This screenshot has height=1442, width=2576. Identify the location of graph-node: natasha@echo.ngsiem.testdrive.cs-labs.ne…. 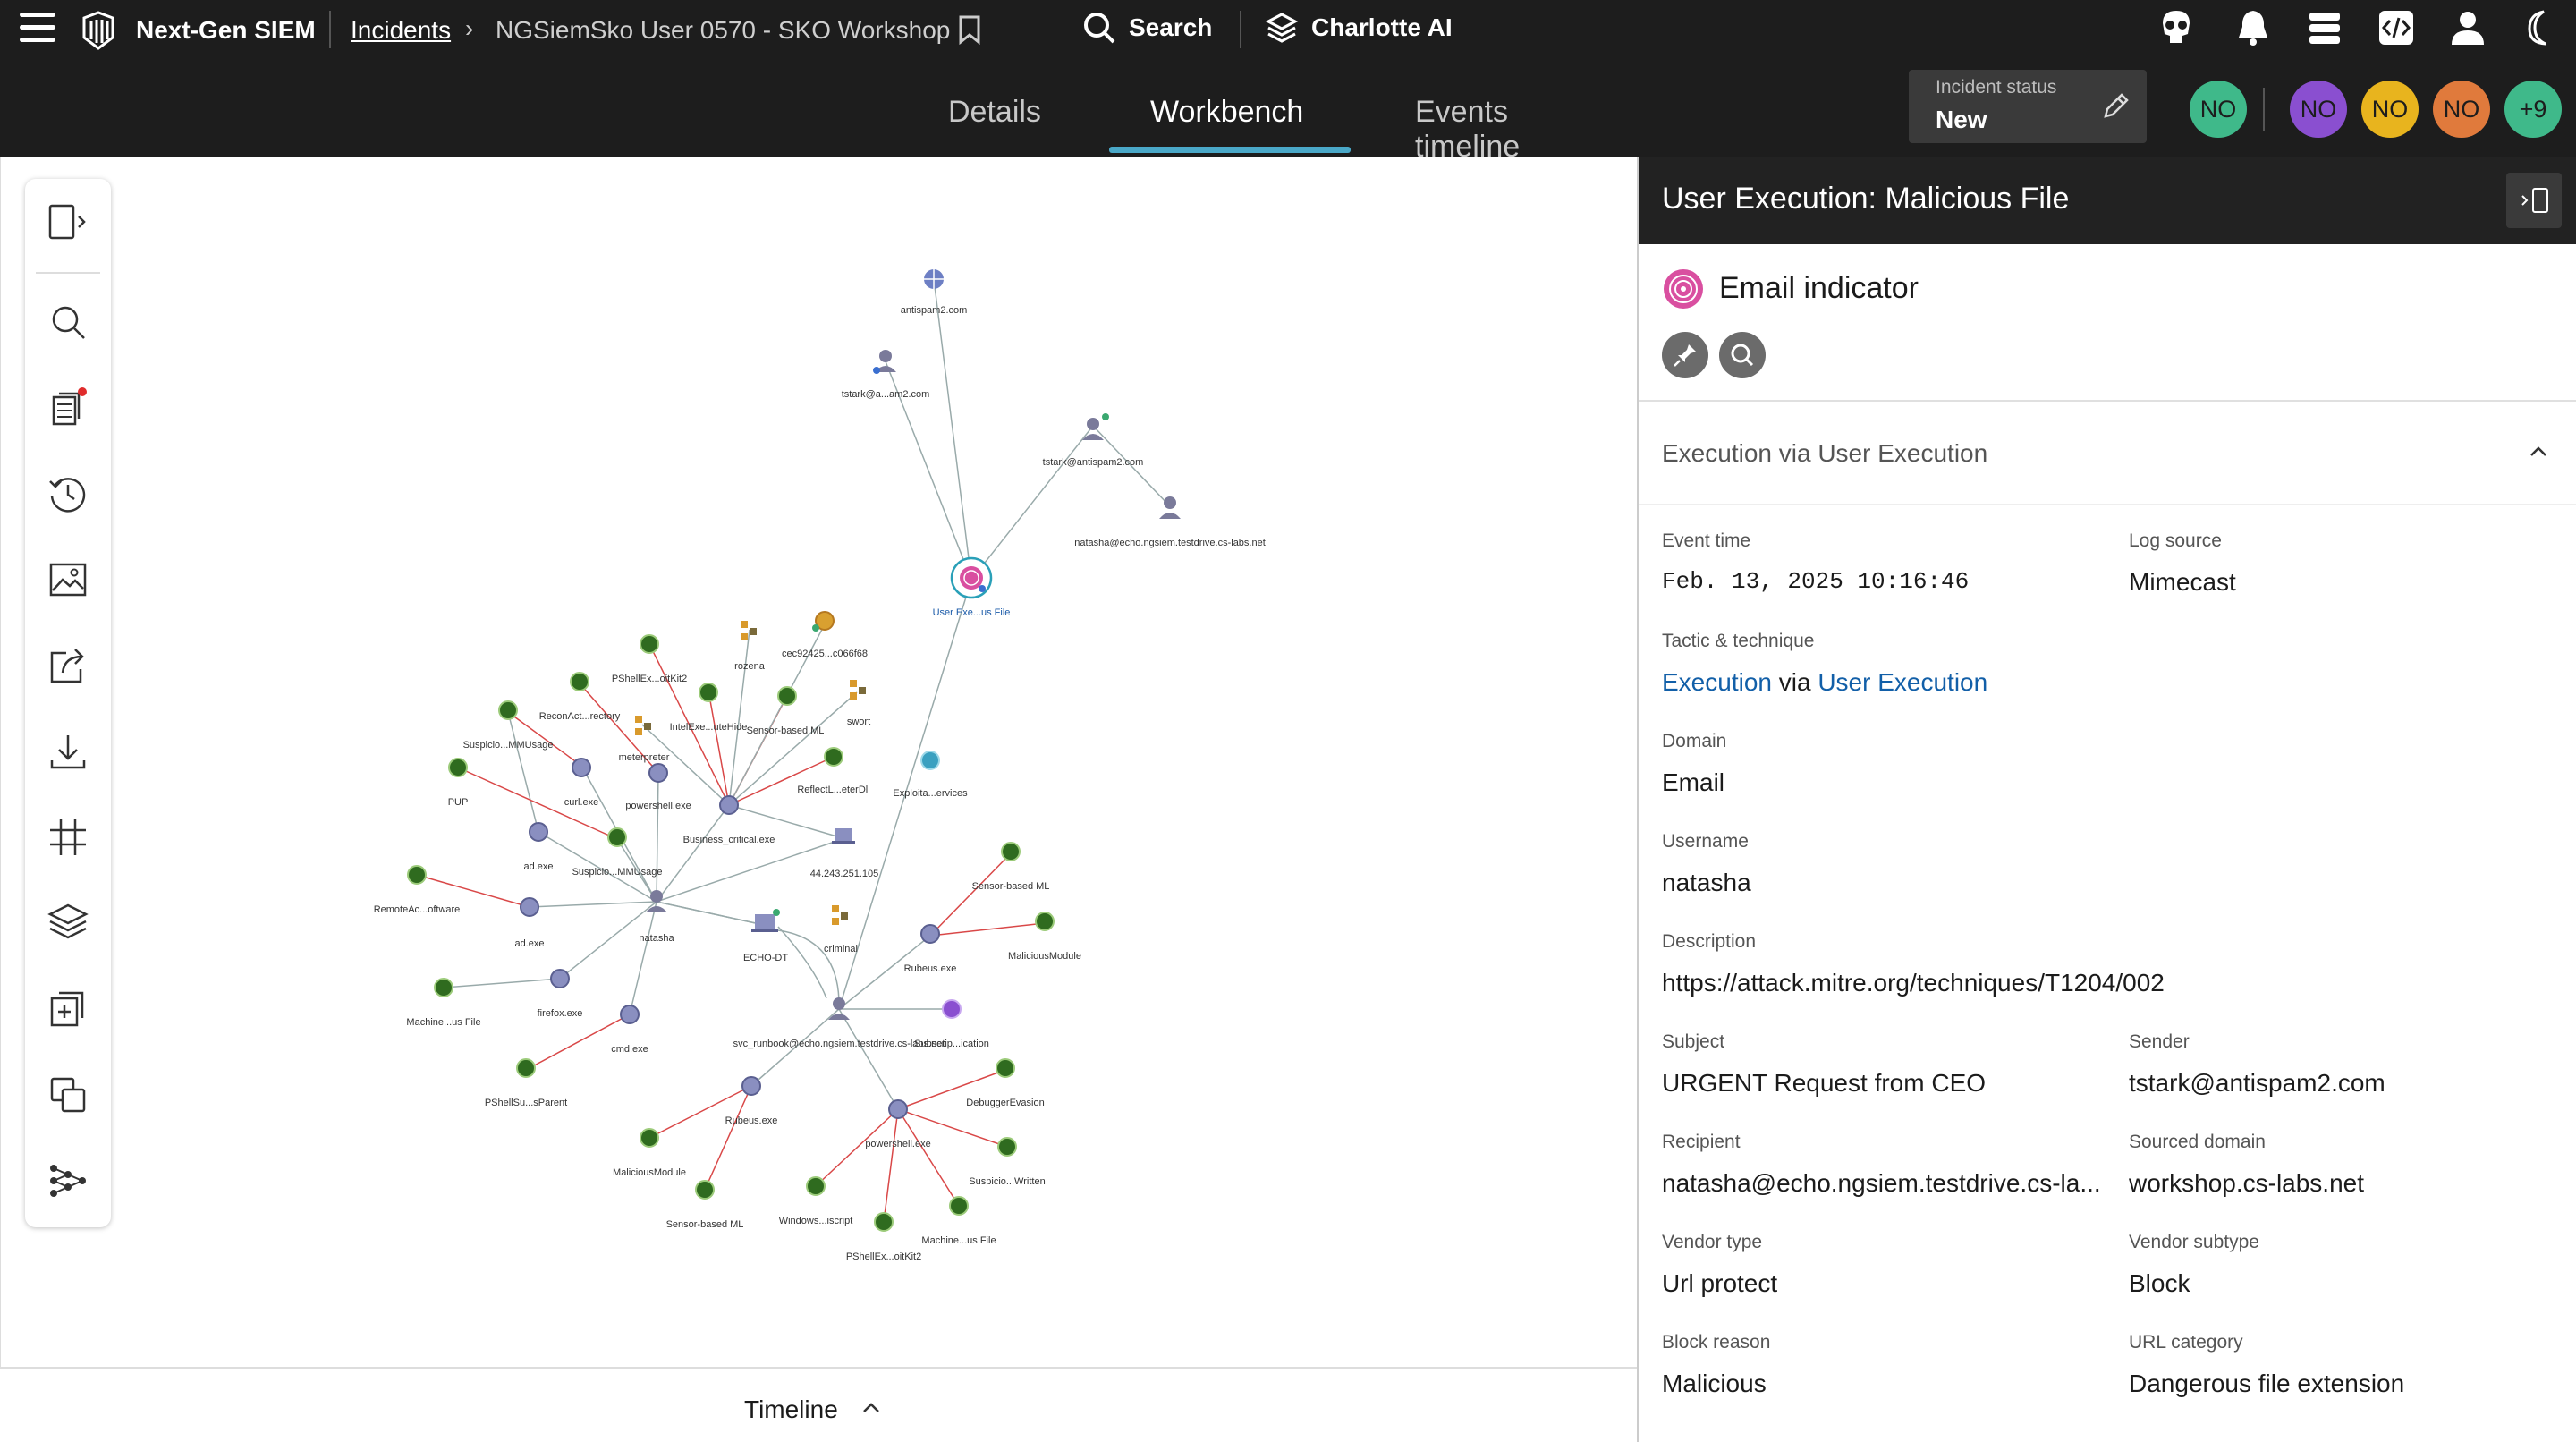
(1170, 522).